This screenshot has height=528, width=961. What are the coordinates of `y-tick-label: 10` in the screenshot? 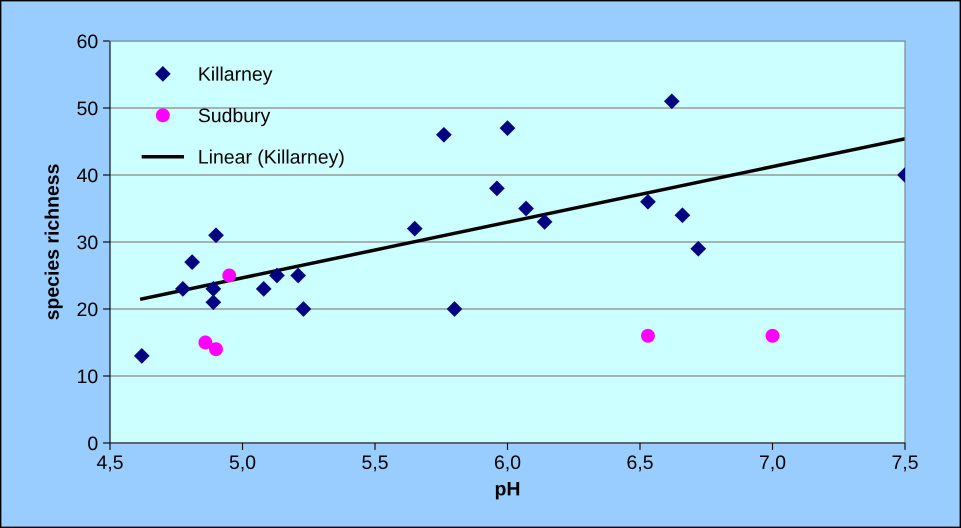 It's located at (88, 376).